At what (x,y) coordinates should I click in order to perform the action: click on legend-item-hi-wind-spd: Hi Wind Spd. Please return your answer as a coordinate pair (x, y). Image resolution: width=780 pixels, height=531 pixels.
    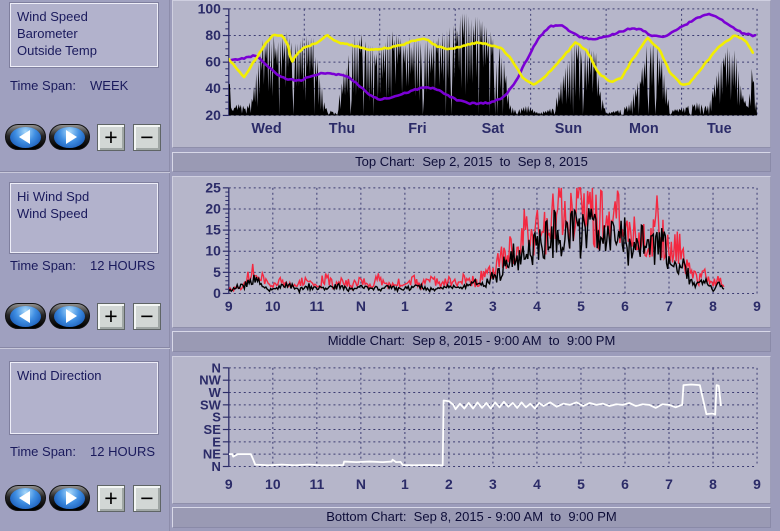
    Looking at the image, I should click on (53, 196).